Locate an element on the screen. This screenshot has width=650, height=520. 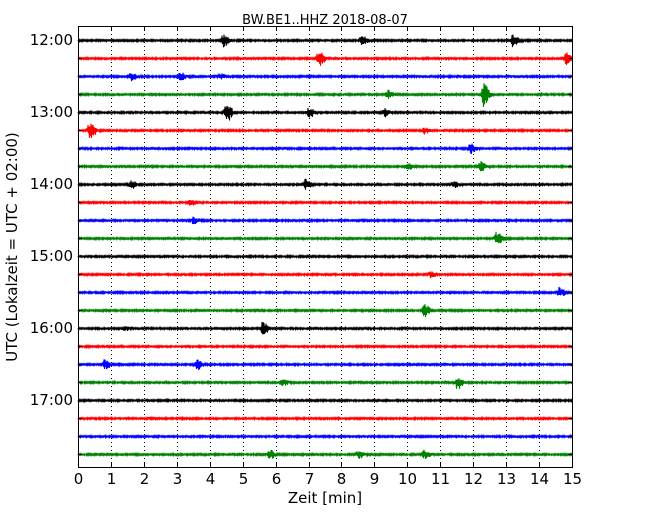
chart-title: BW.BE1..HHZ 2018-08-07 is located at coordinates (325, 20).